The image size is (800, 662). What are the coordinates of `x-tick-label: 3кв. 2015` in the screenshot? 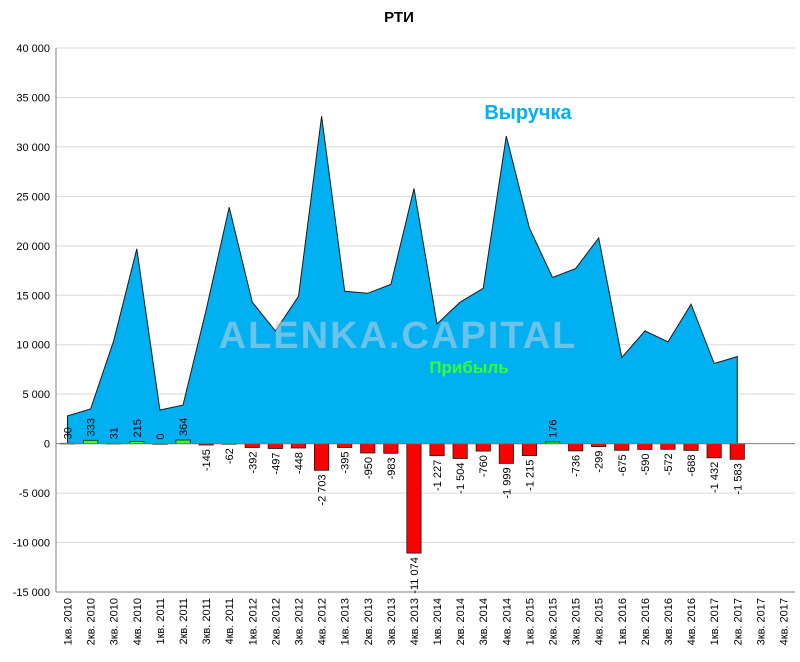 It's located at (577, 621).